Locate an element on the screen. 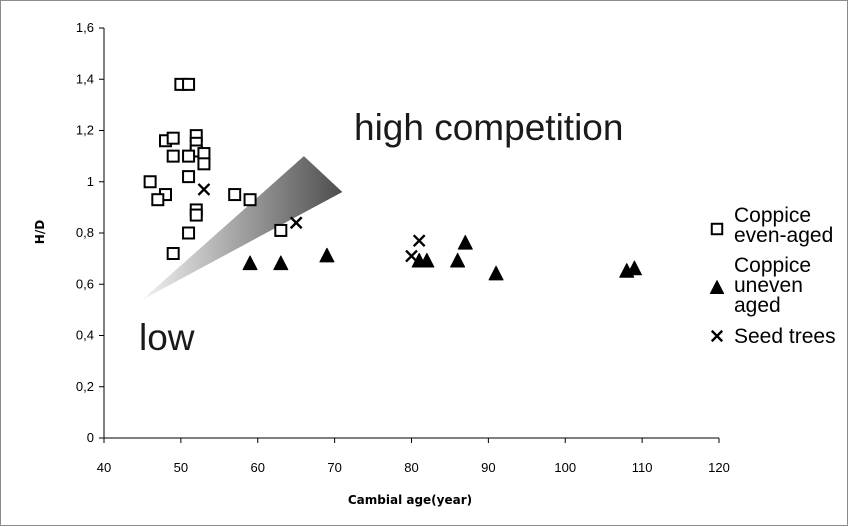  legend-marker-x is located at coordinates (717, 336).